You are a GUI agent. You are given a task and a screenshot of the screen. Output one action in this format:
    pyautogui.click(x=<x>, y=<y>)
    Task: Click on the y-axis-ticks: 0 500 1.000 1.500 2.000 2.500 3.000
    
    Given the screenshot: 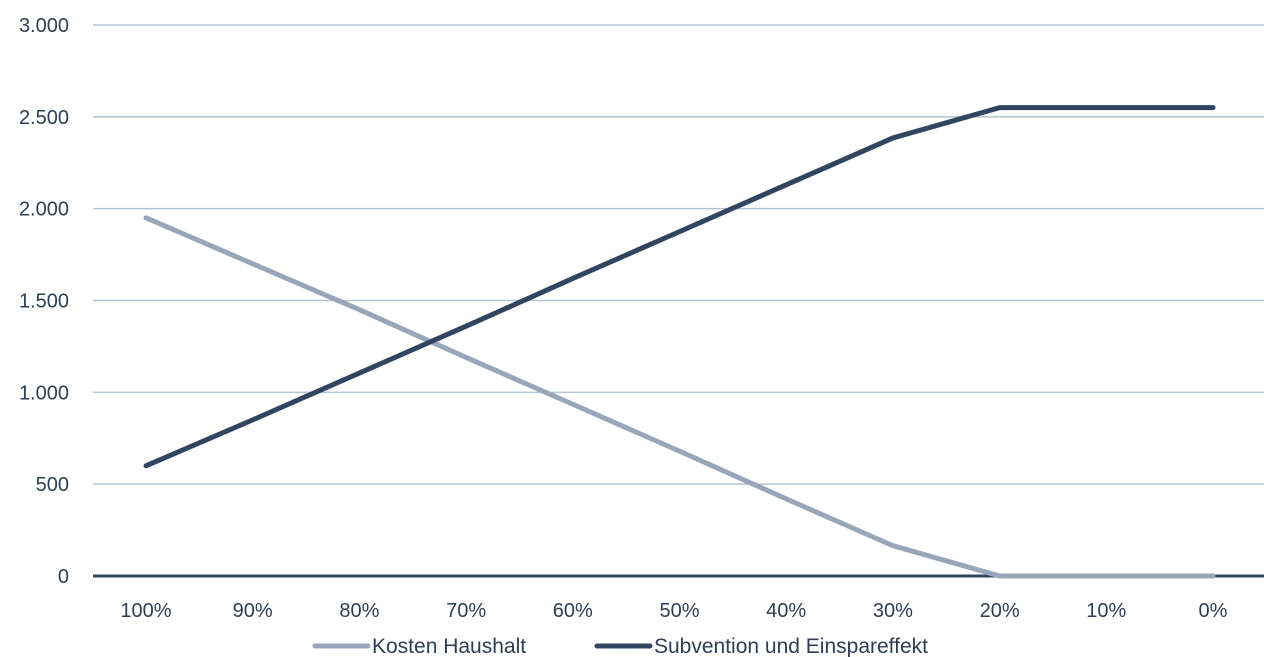 What is the action you would take?
    pyautogui.click(x=44, y=301)
    